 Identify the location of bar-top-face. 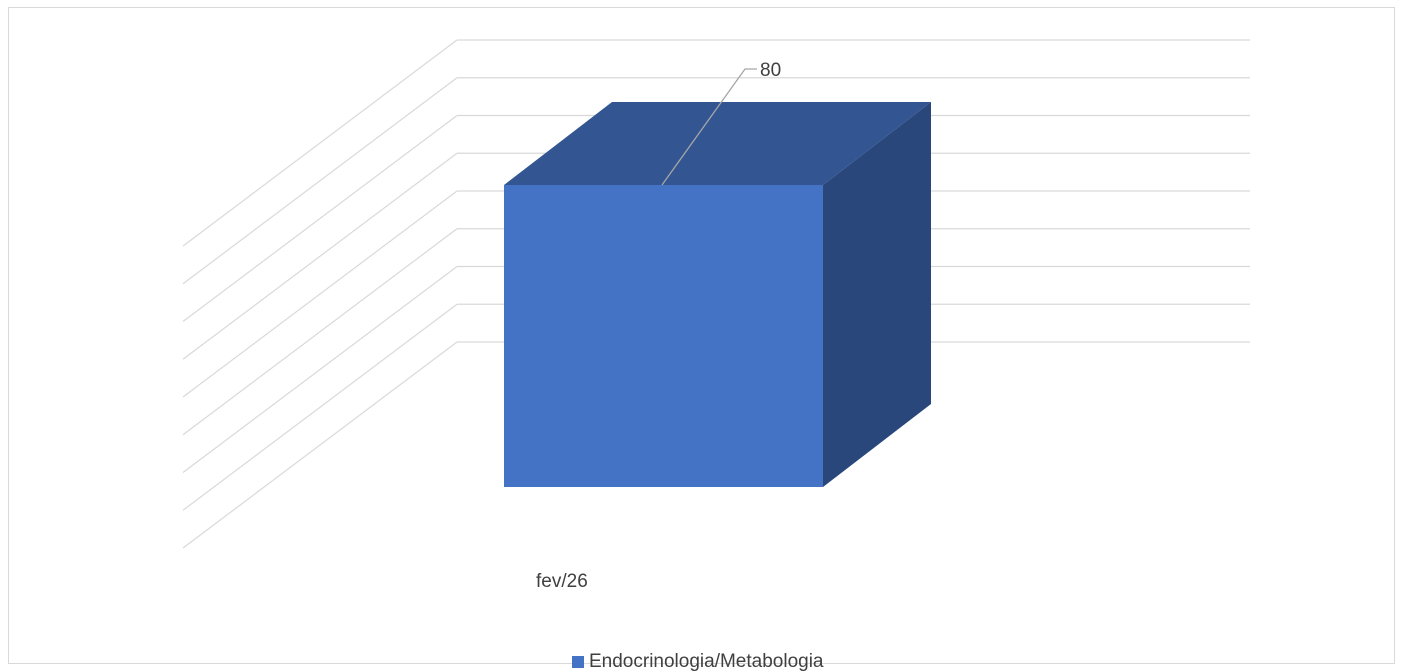
(717, 143).